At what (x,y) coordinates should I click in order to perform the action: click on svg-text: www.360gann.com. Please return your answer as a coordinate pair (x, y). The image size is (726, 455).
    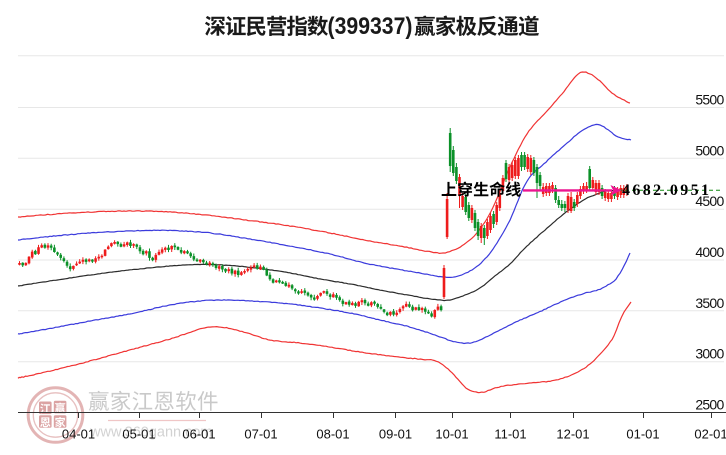
    Looking at the image, I should click on (151, 433).